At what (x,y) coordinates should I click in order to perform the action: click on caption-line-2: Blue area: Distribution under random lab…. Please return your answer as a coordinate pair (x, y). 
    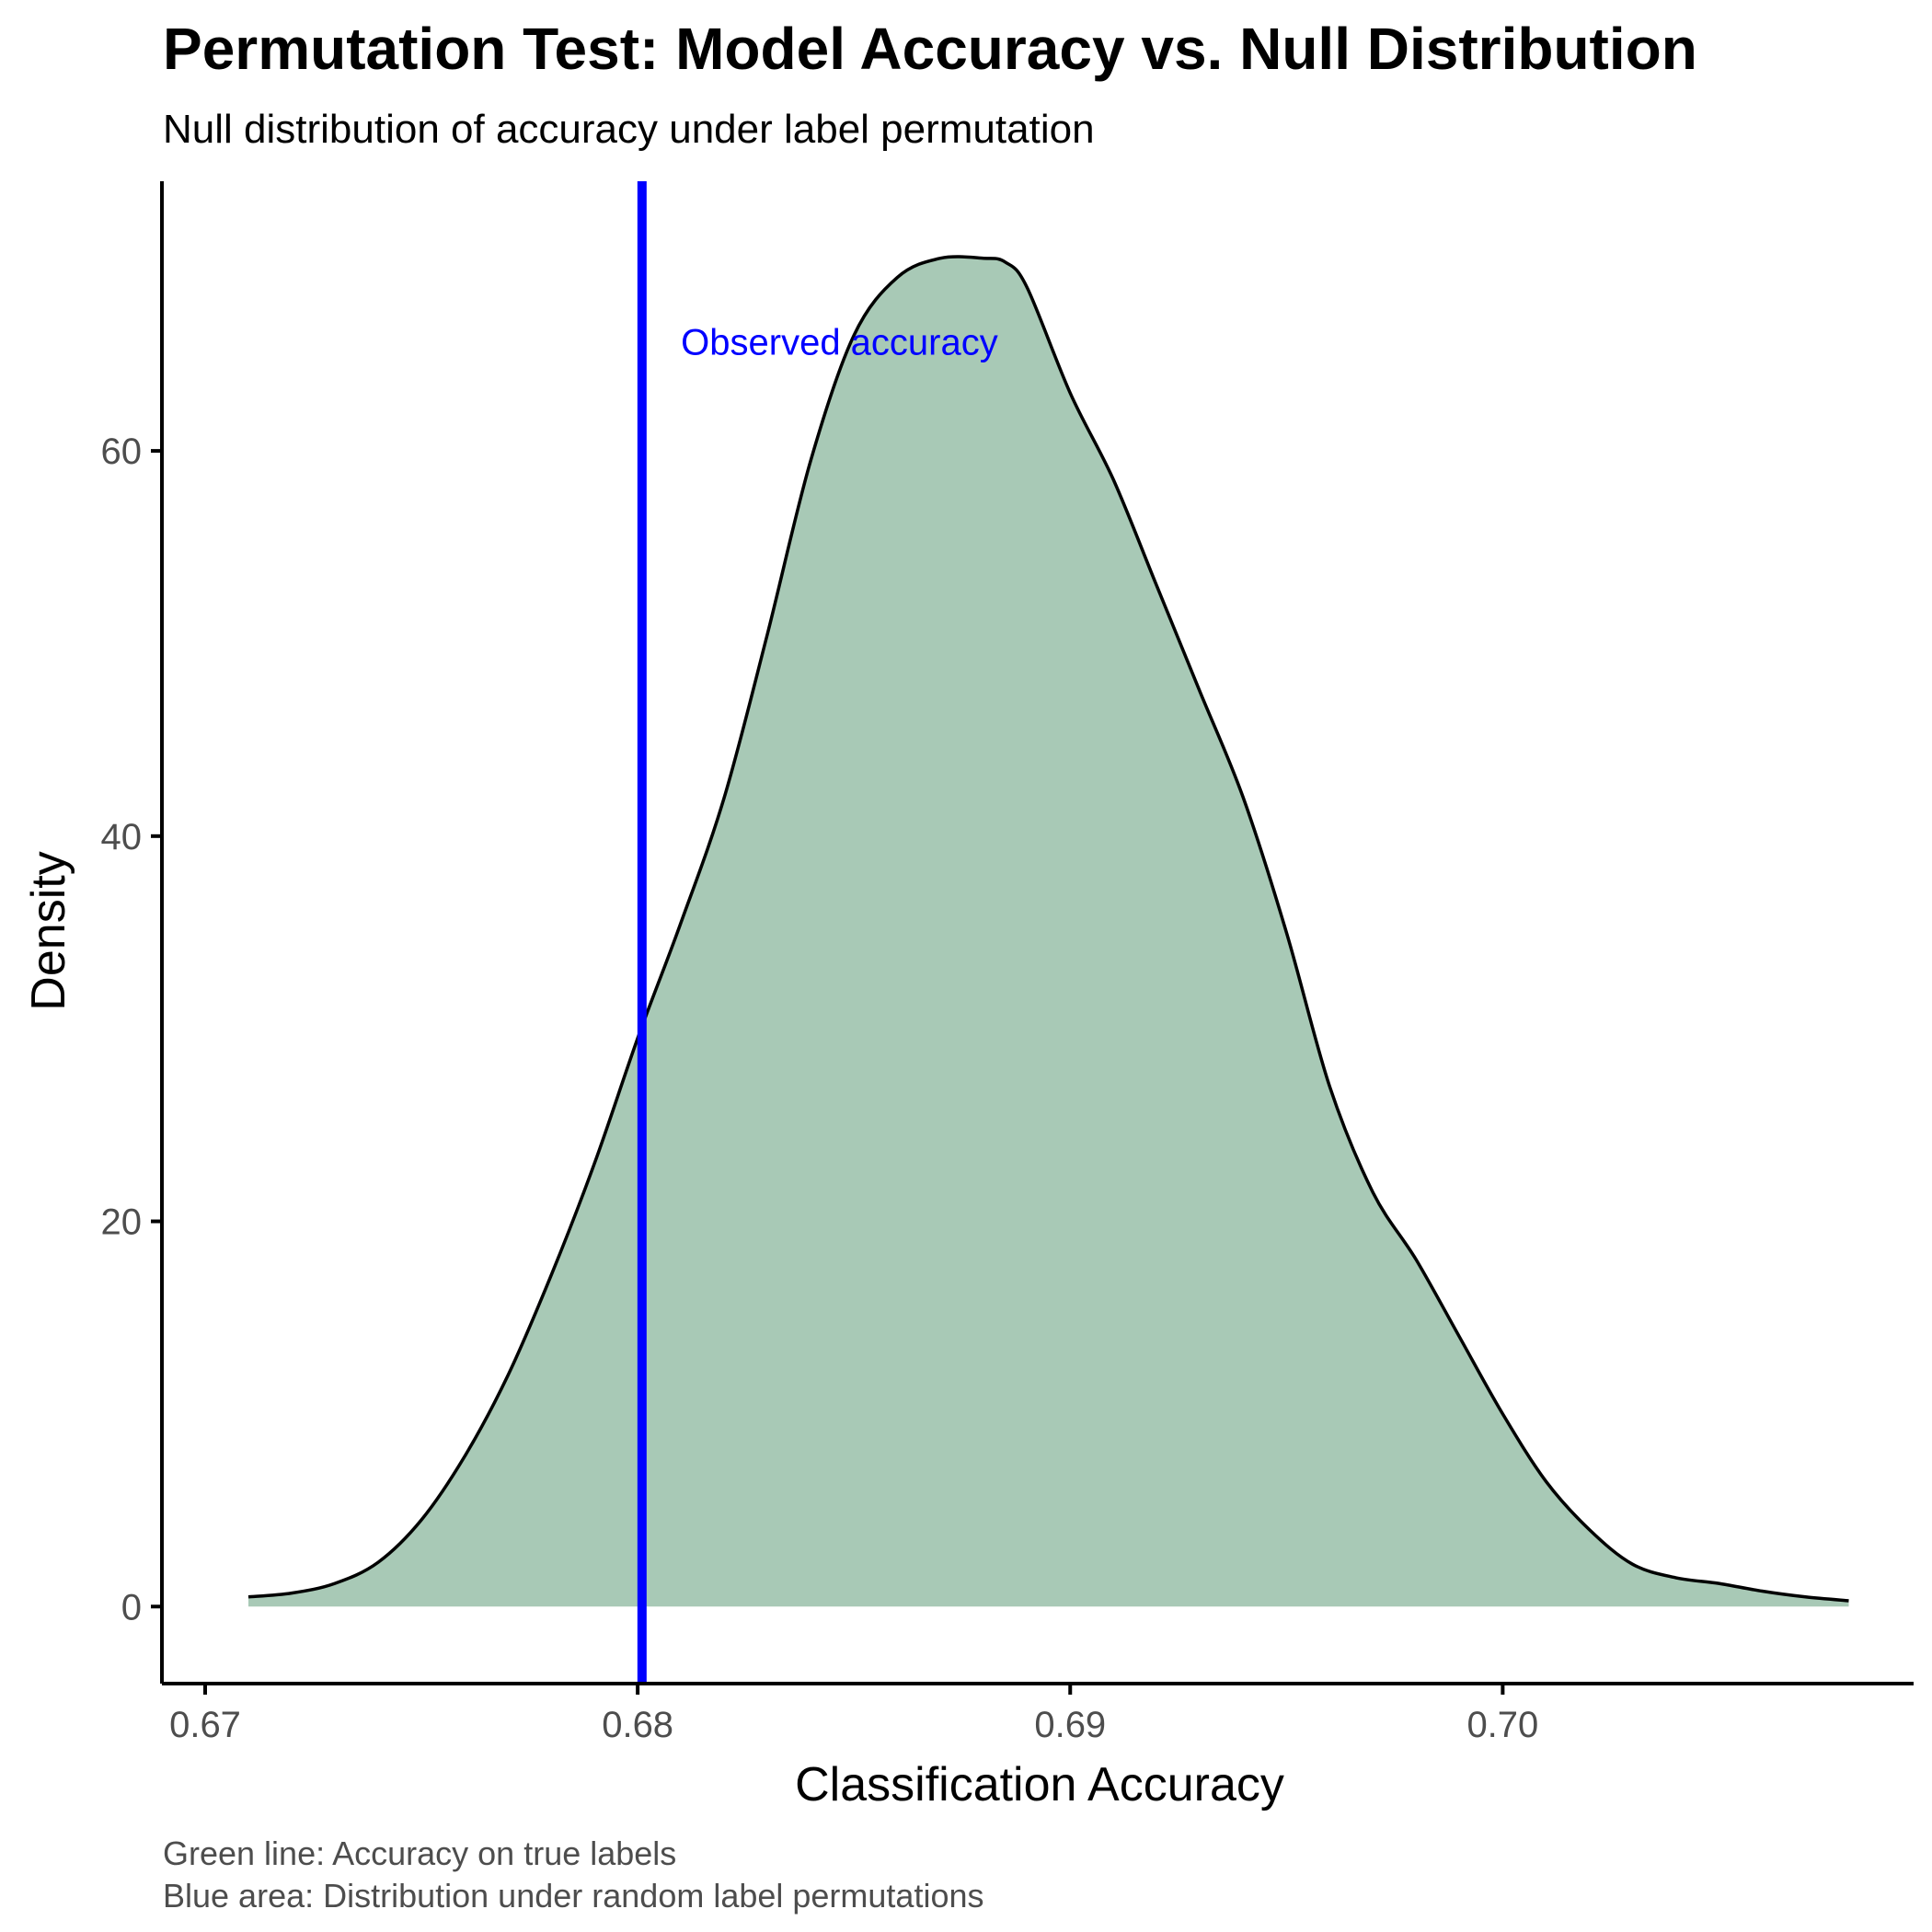
    Looking at the image, I should click on (573, 1896).